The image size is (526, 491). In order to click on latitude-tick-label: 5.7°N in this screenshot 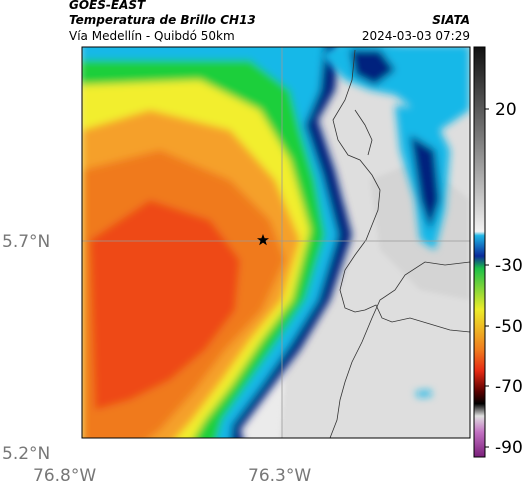, I will do `click(26, 242)`.